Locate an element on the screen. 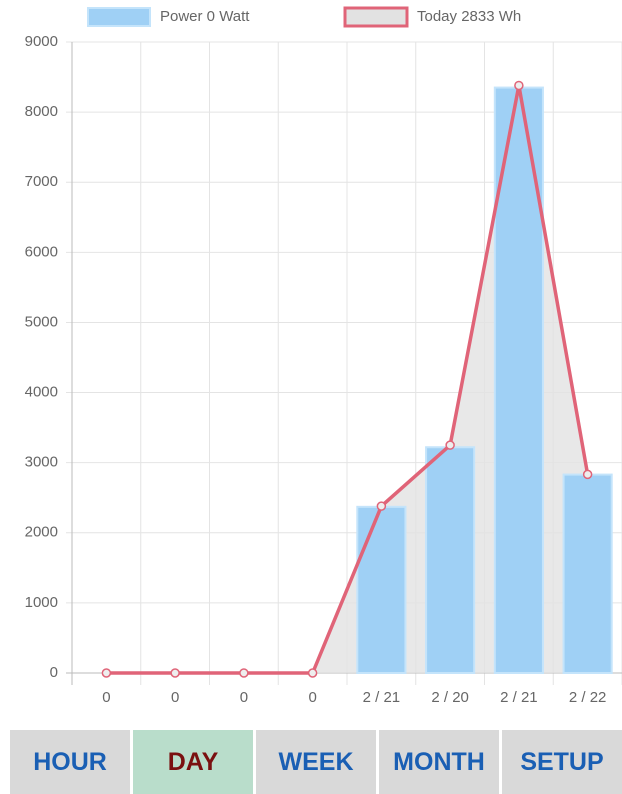  y-tick-label: 8000 is located at coordinates (41, 111).